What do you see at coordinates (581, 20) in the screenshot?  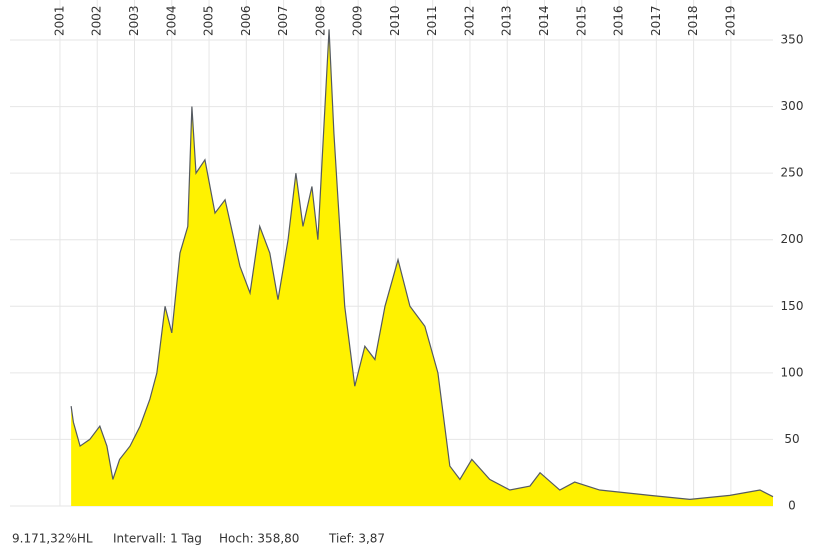 I see `x-tick-label: 2015` at bounding box center [581, 20].